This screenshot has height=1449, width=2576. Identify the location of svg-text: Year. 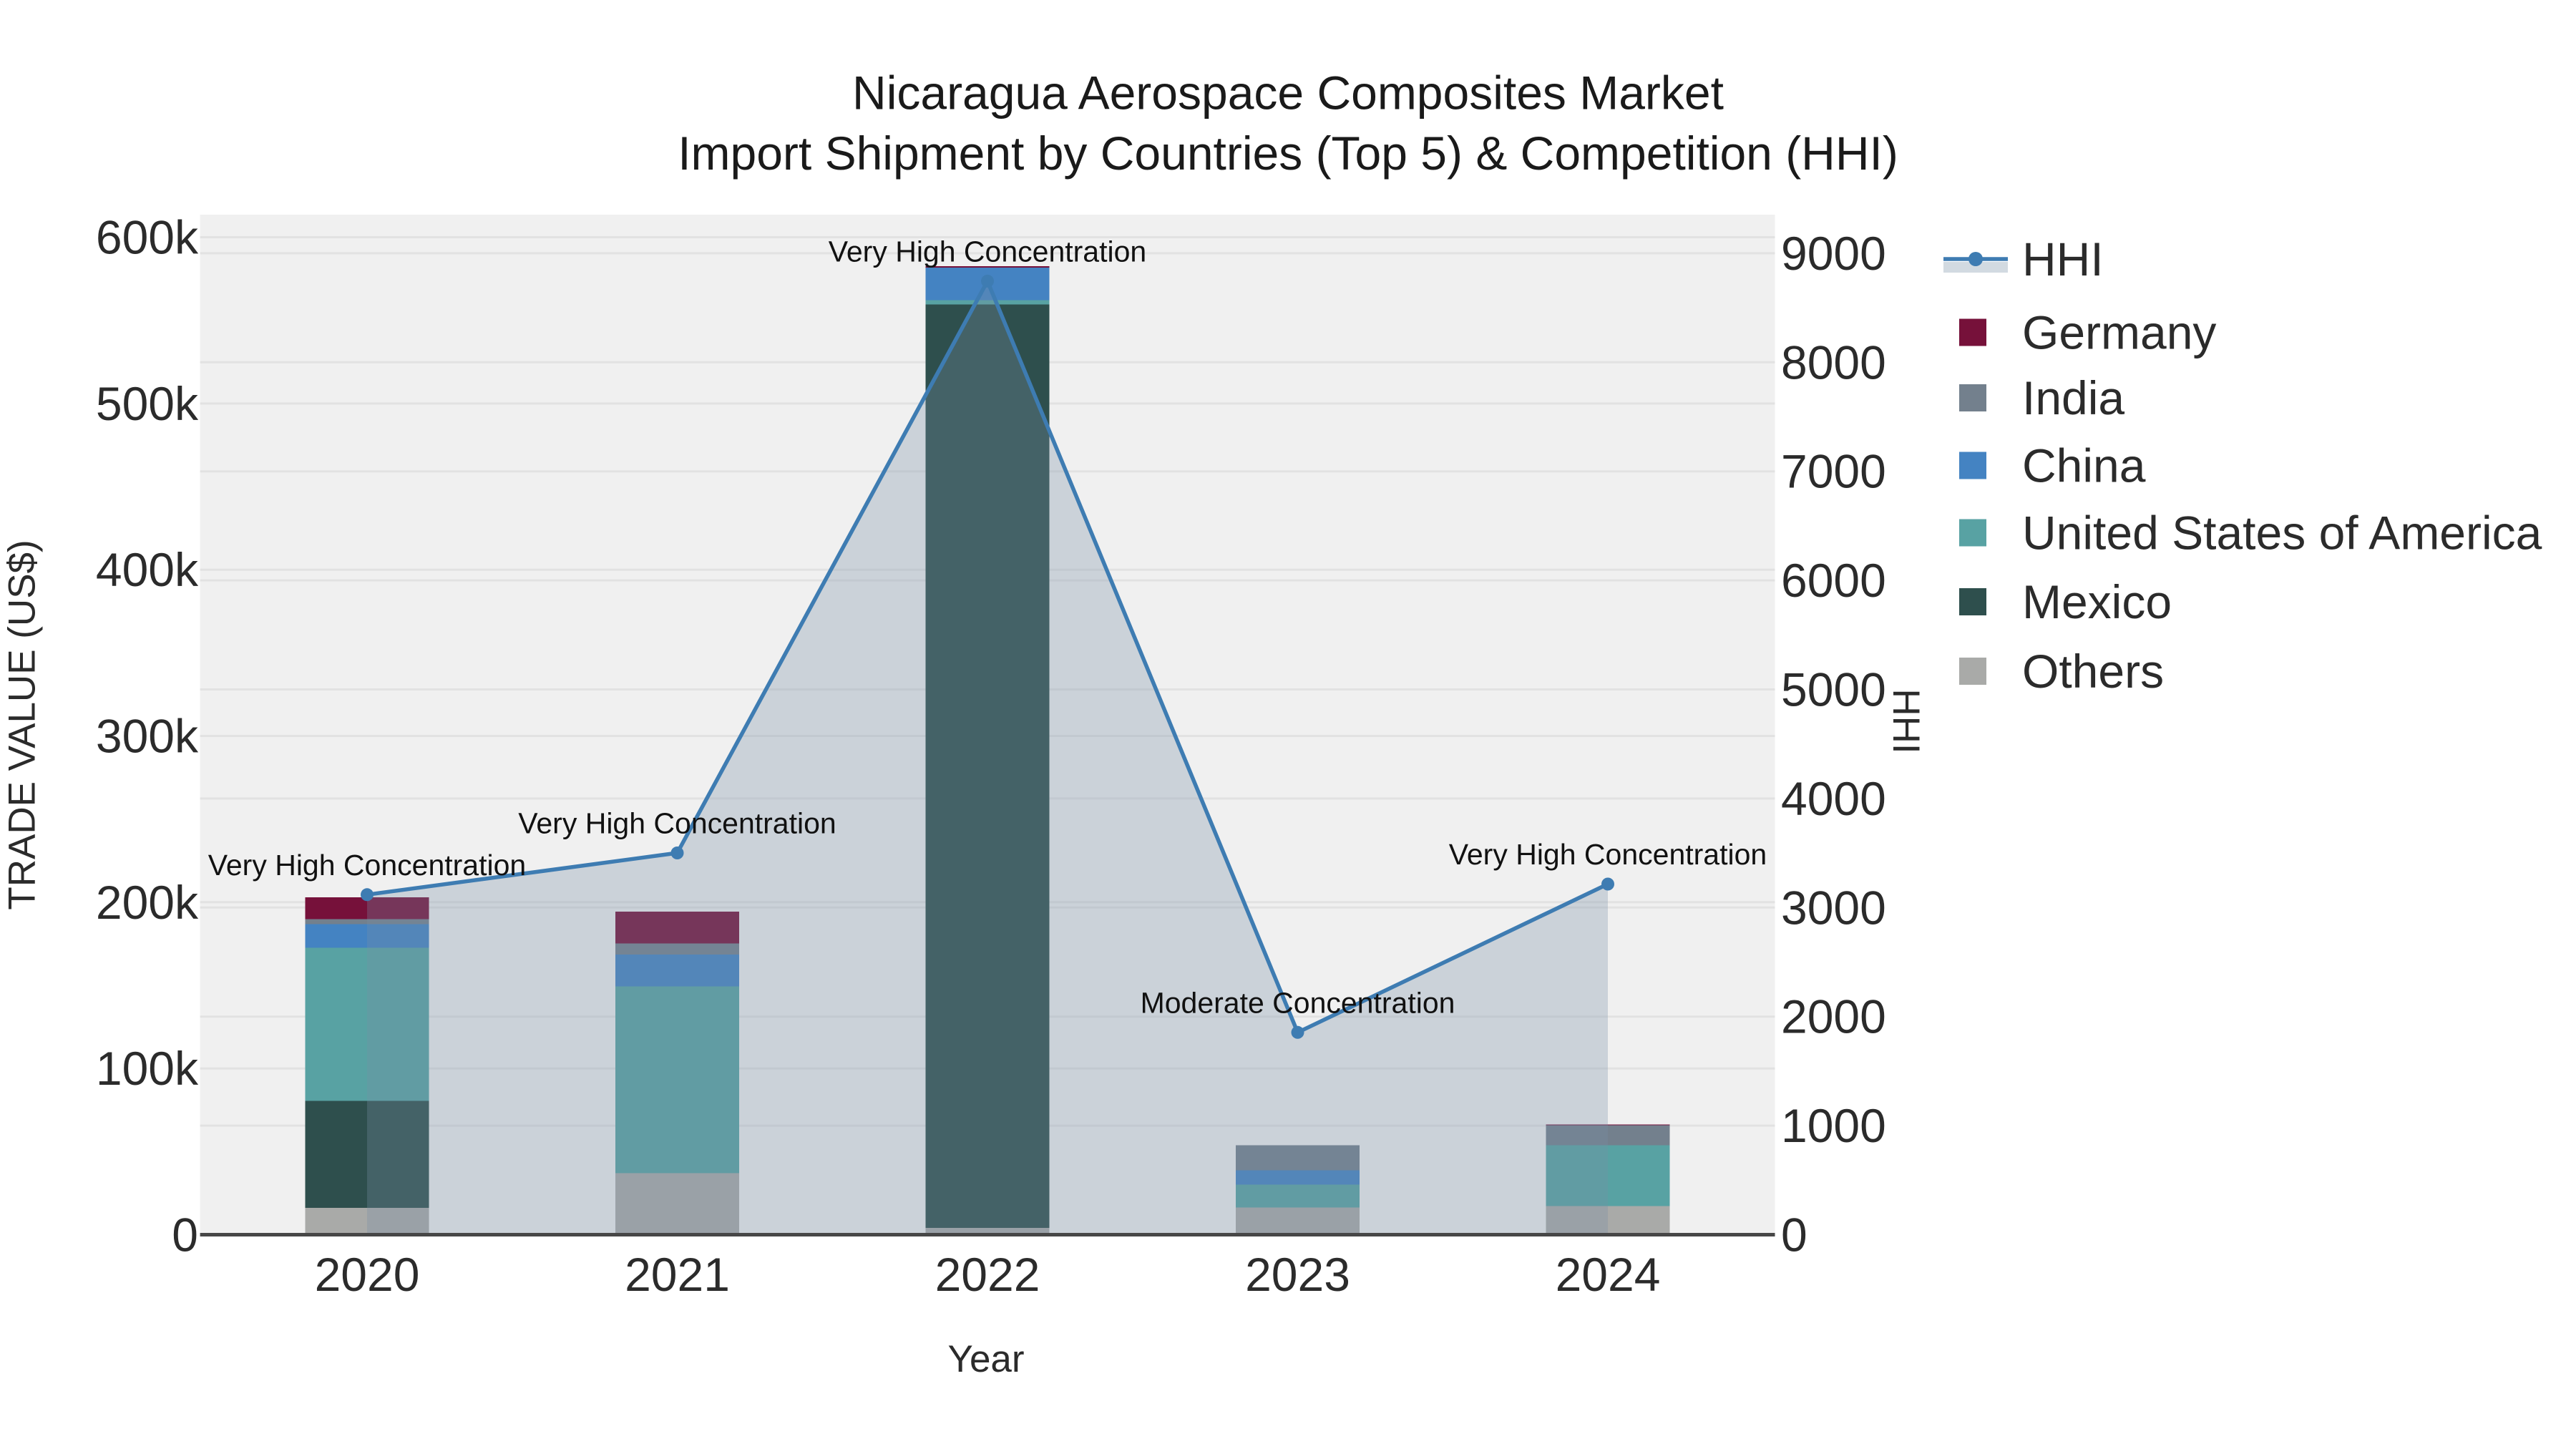
(985, 1359).